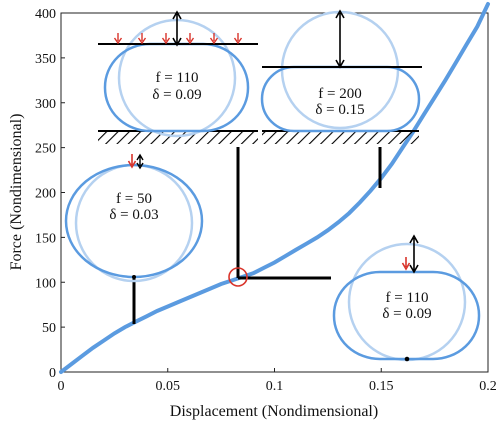 Image resolution: width=499 pixels, height=429 pixels. Describe the element at coordinates (45, 283) in the screenshot. I see `y-tick-label: 100` at that location.